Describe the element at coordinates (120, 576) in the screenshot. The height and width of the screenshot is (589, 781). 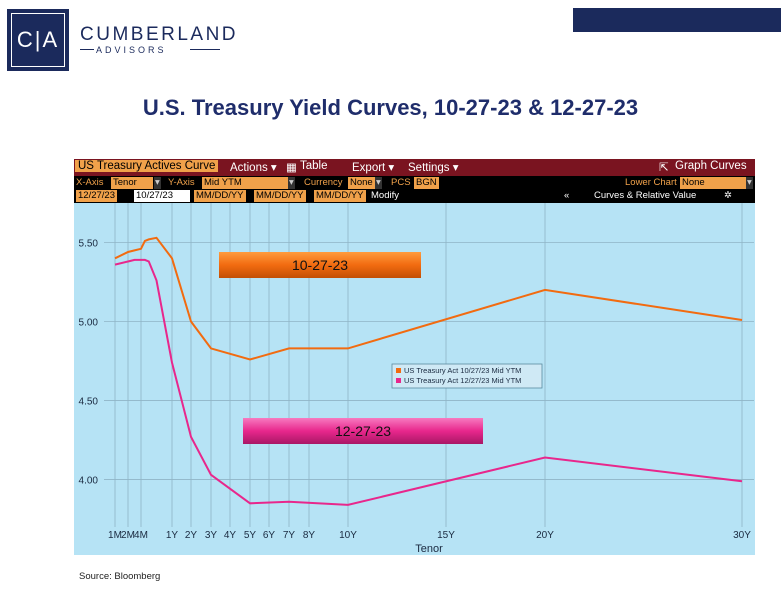
I see `source-note: Source: Bloomberg` at that location.